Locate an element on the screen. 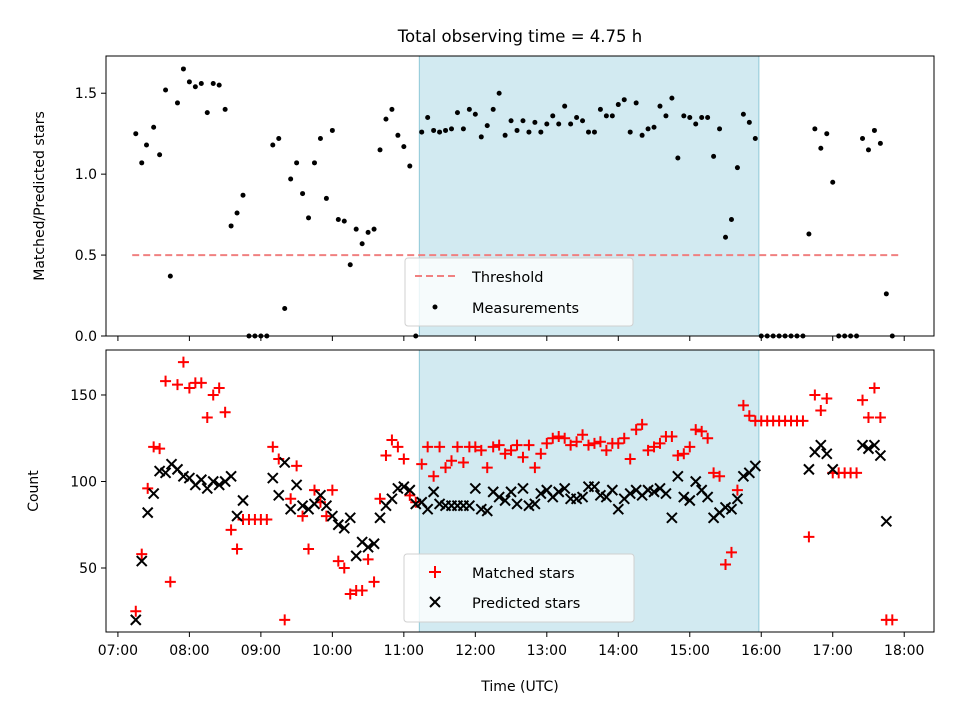 The image size is (960, 720). panel-count-legend: Matched stars Predicted stars is located at coordinates (519, 588).